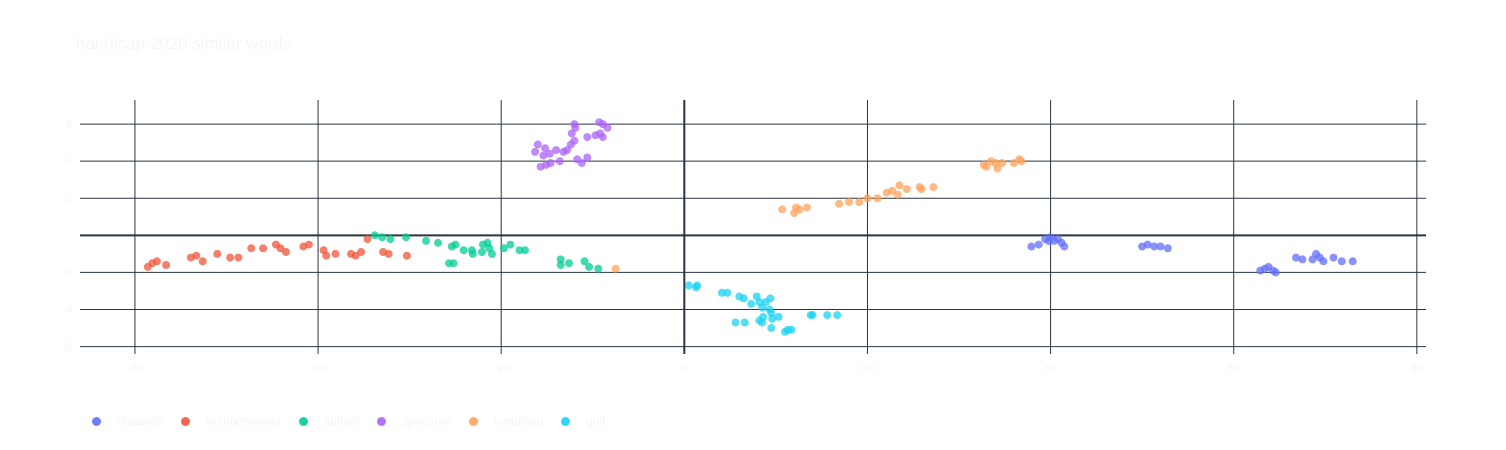  Describe the element at coordinates (231, 421) in the screenshot. I see `legend-item-neurodiversity: neurodiversity` at that location.